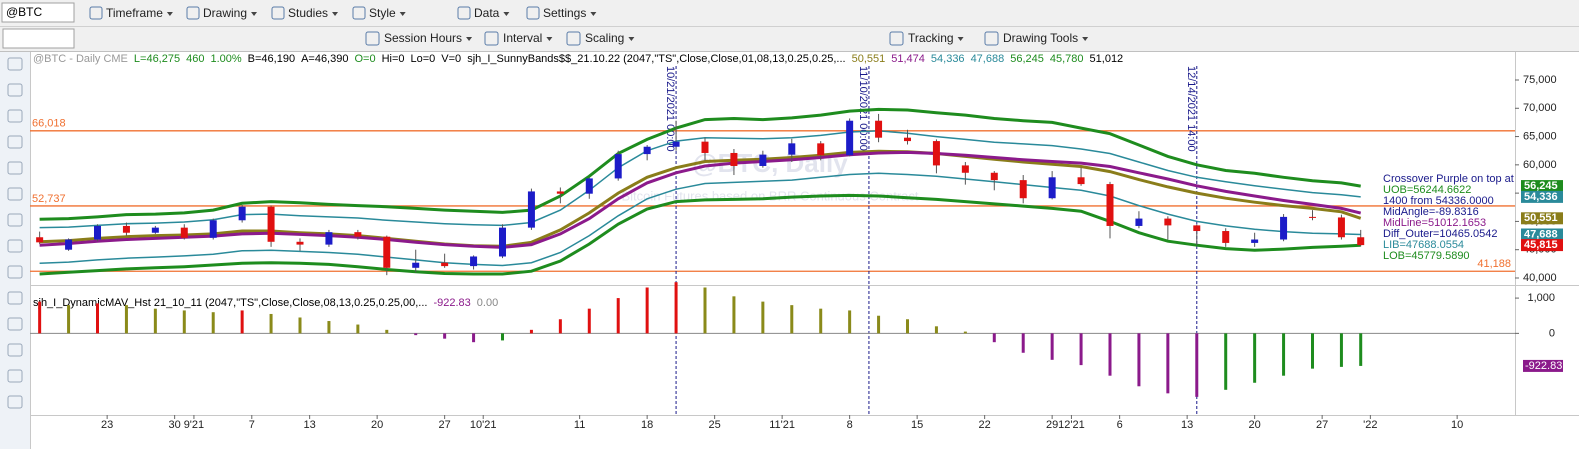 The width and height of the screenshot is (1579, 449). What do you see at coordinates (1540, 165) in the screenshot?
I see `y-tick-label: 60,000` at bounding box center [1540, 165].